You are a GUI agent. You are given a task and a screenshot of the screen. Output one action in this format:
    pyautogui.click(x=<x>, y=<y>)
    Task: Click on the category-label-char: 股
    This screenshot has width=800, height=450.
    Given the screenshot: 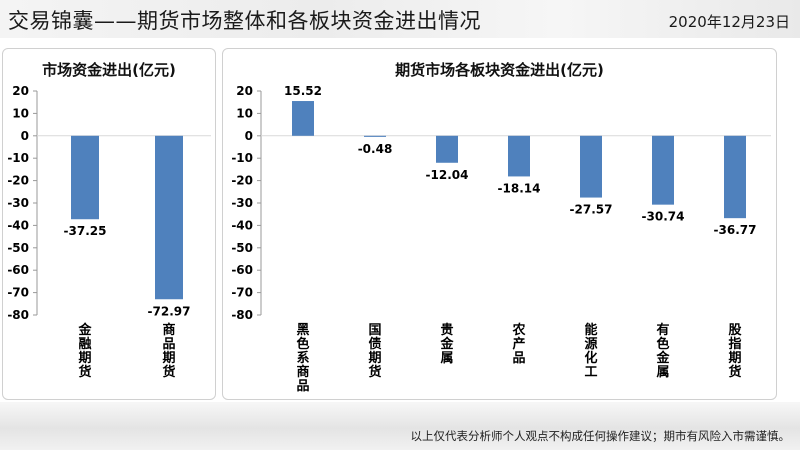 What is the action you would take?
    pyautogui.click(x=734, y=330)
    